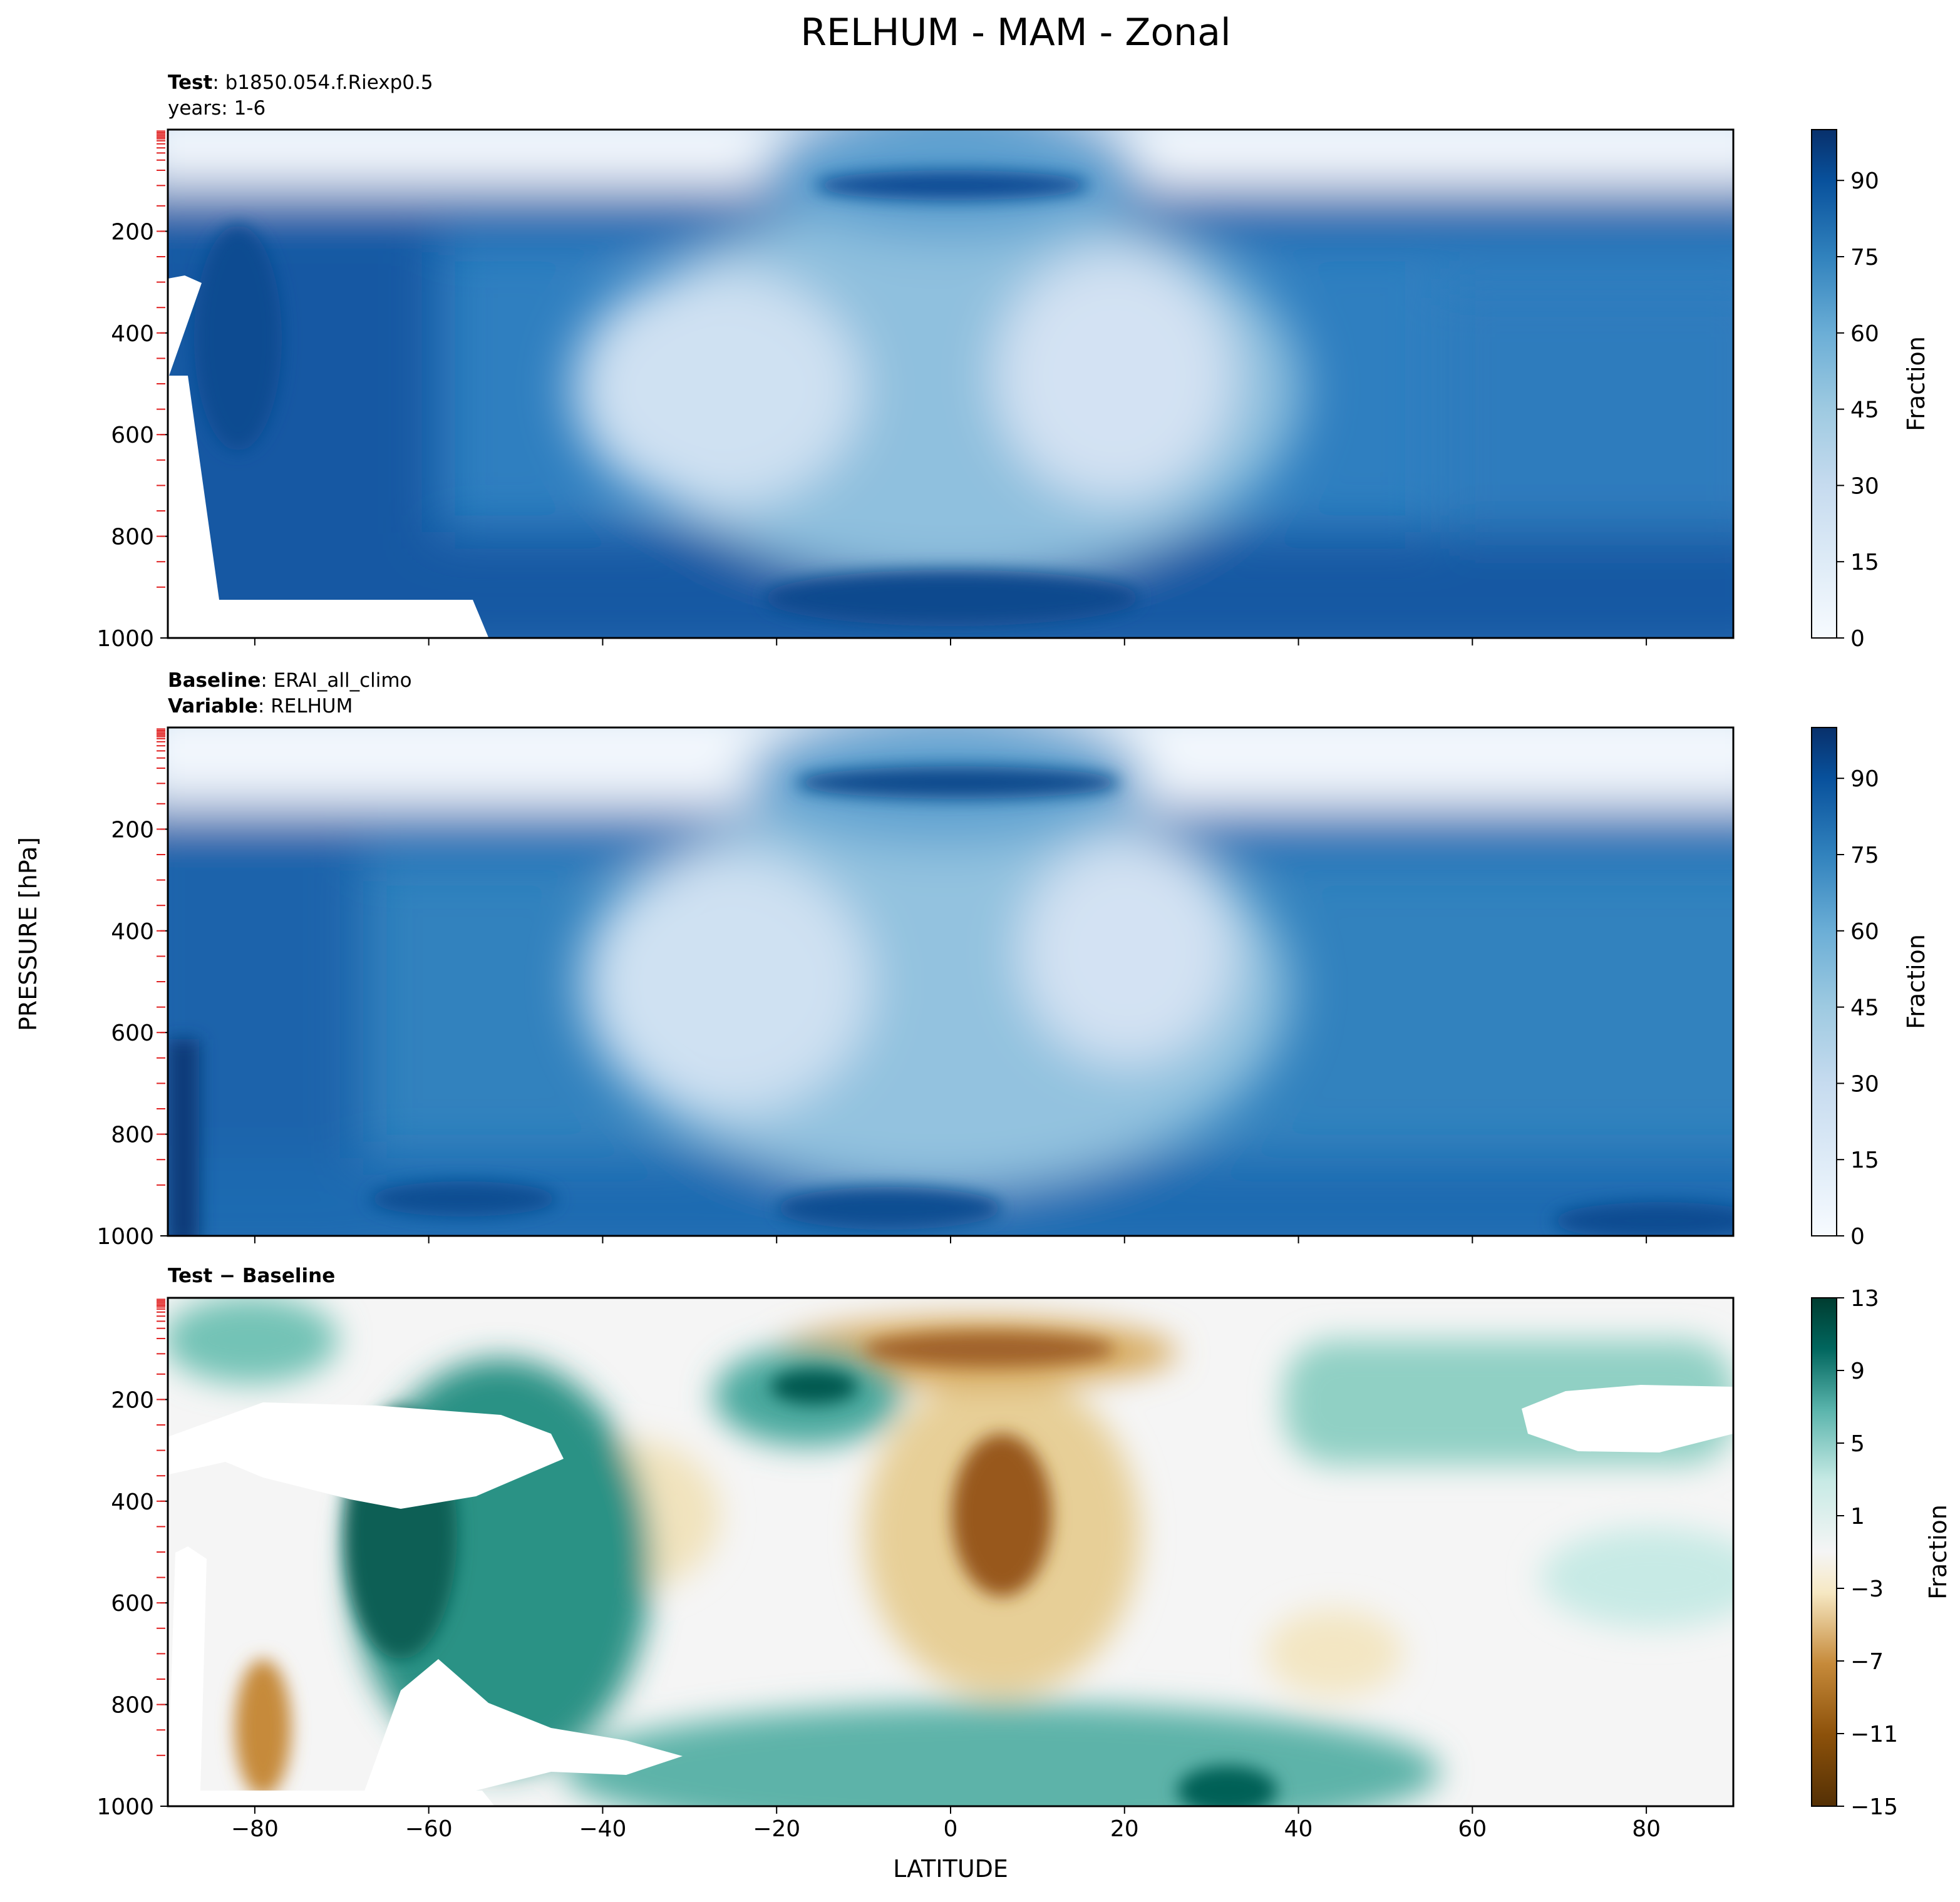 This screenshot has width=1960, height=1902. What do you see at coordinates (132, 1502) in the screenshot?
I see `diff-ytick-label: 400` at bounding box center [132, 1502].